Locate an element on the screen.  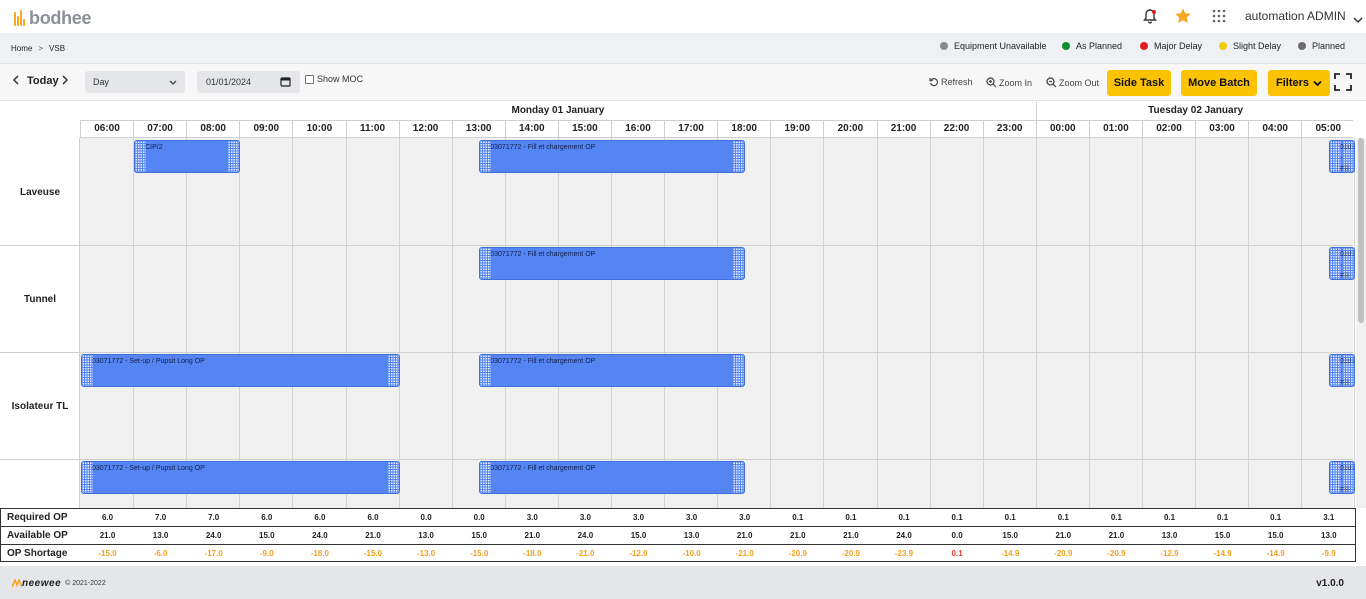
zoom-out-label: Zoom Out is located at coordinates (1079, 82).